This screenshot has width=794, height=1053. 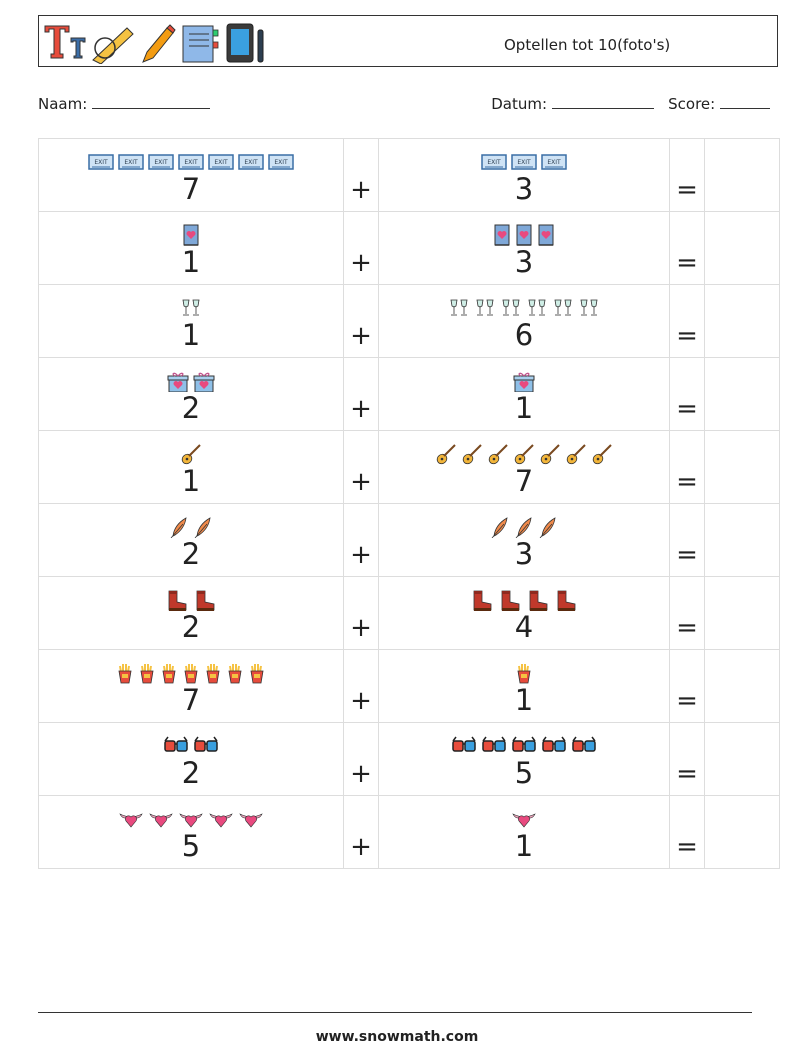 I want to click on second-addend-number: 5, so click(x=524, y=773).